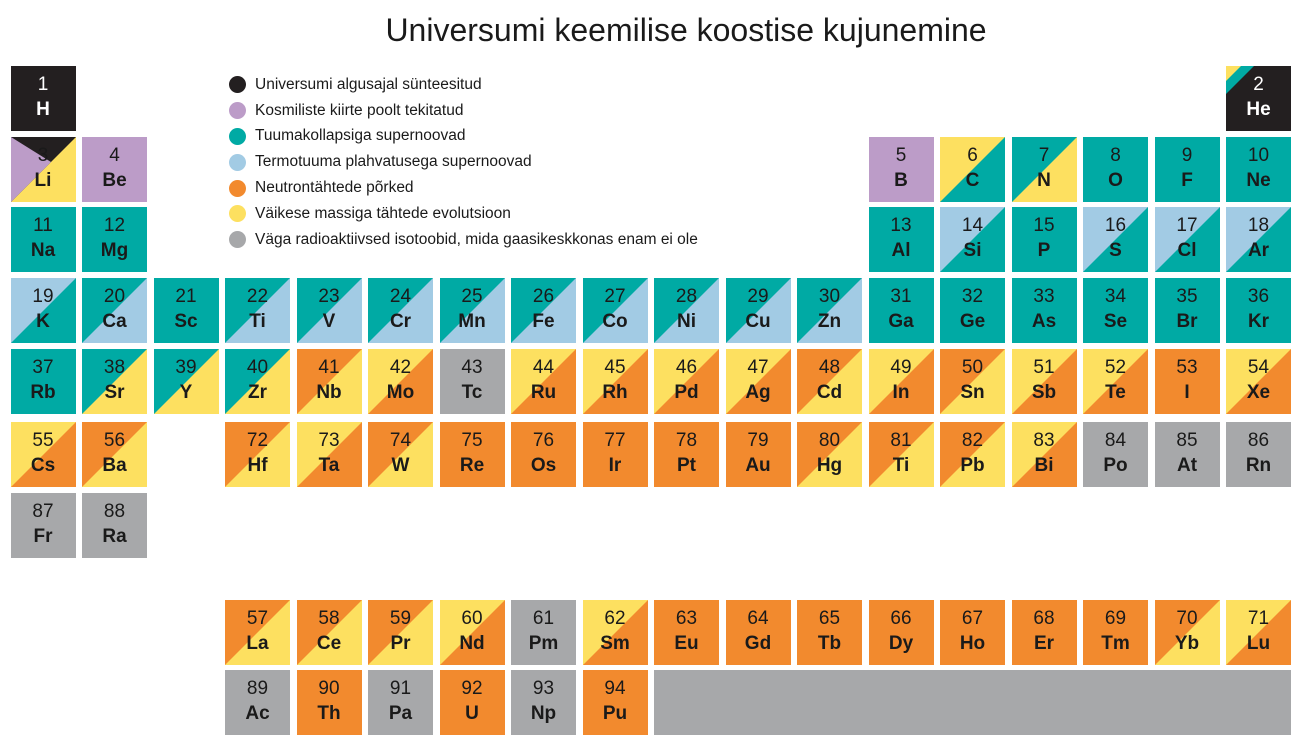  Describe the element at coordinates (758, 440) in the screenshot. I see `atomic-number: 79` at that location.